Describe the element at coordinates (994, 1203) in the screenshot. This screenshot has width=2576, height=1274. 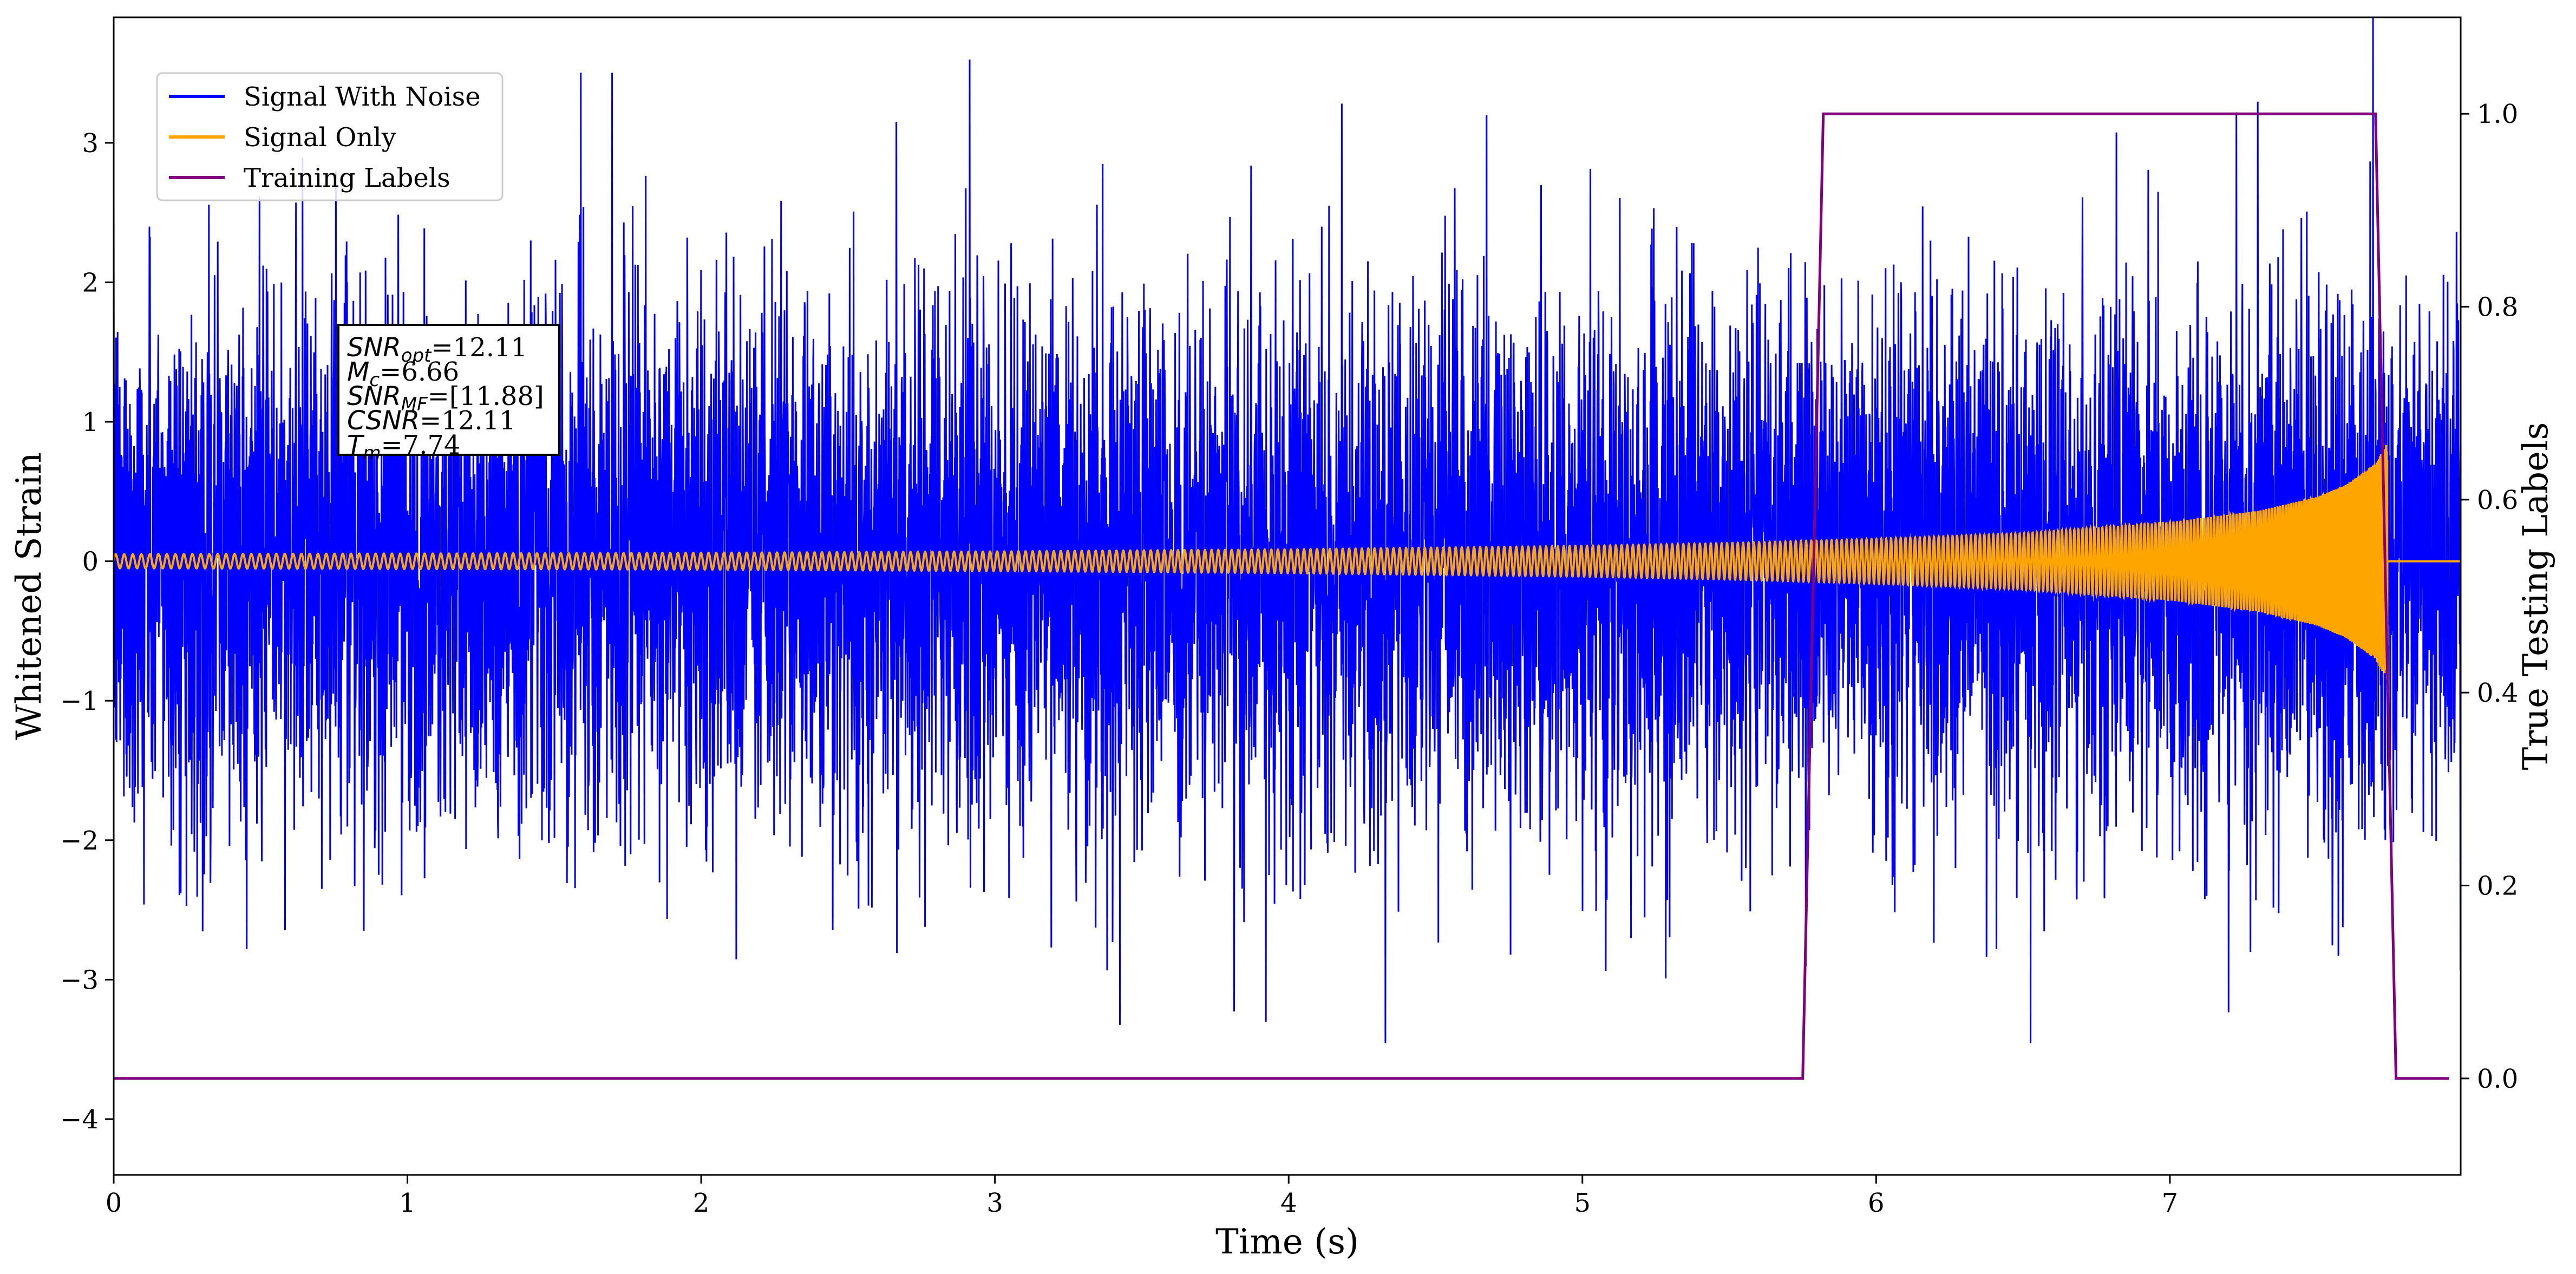
I see `x-tick-label: 3` at that location.